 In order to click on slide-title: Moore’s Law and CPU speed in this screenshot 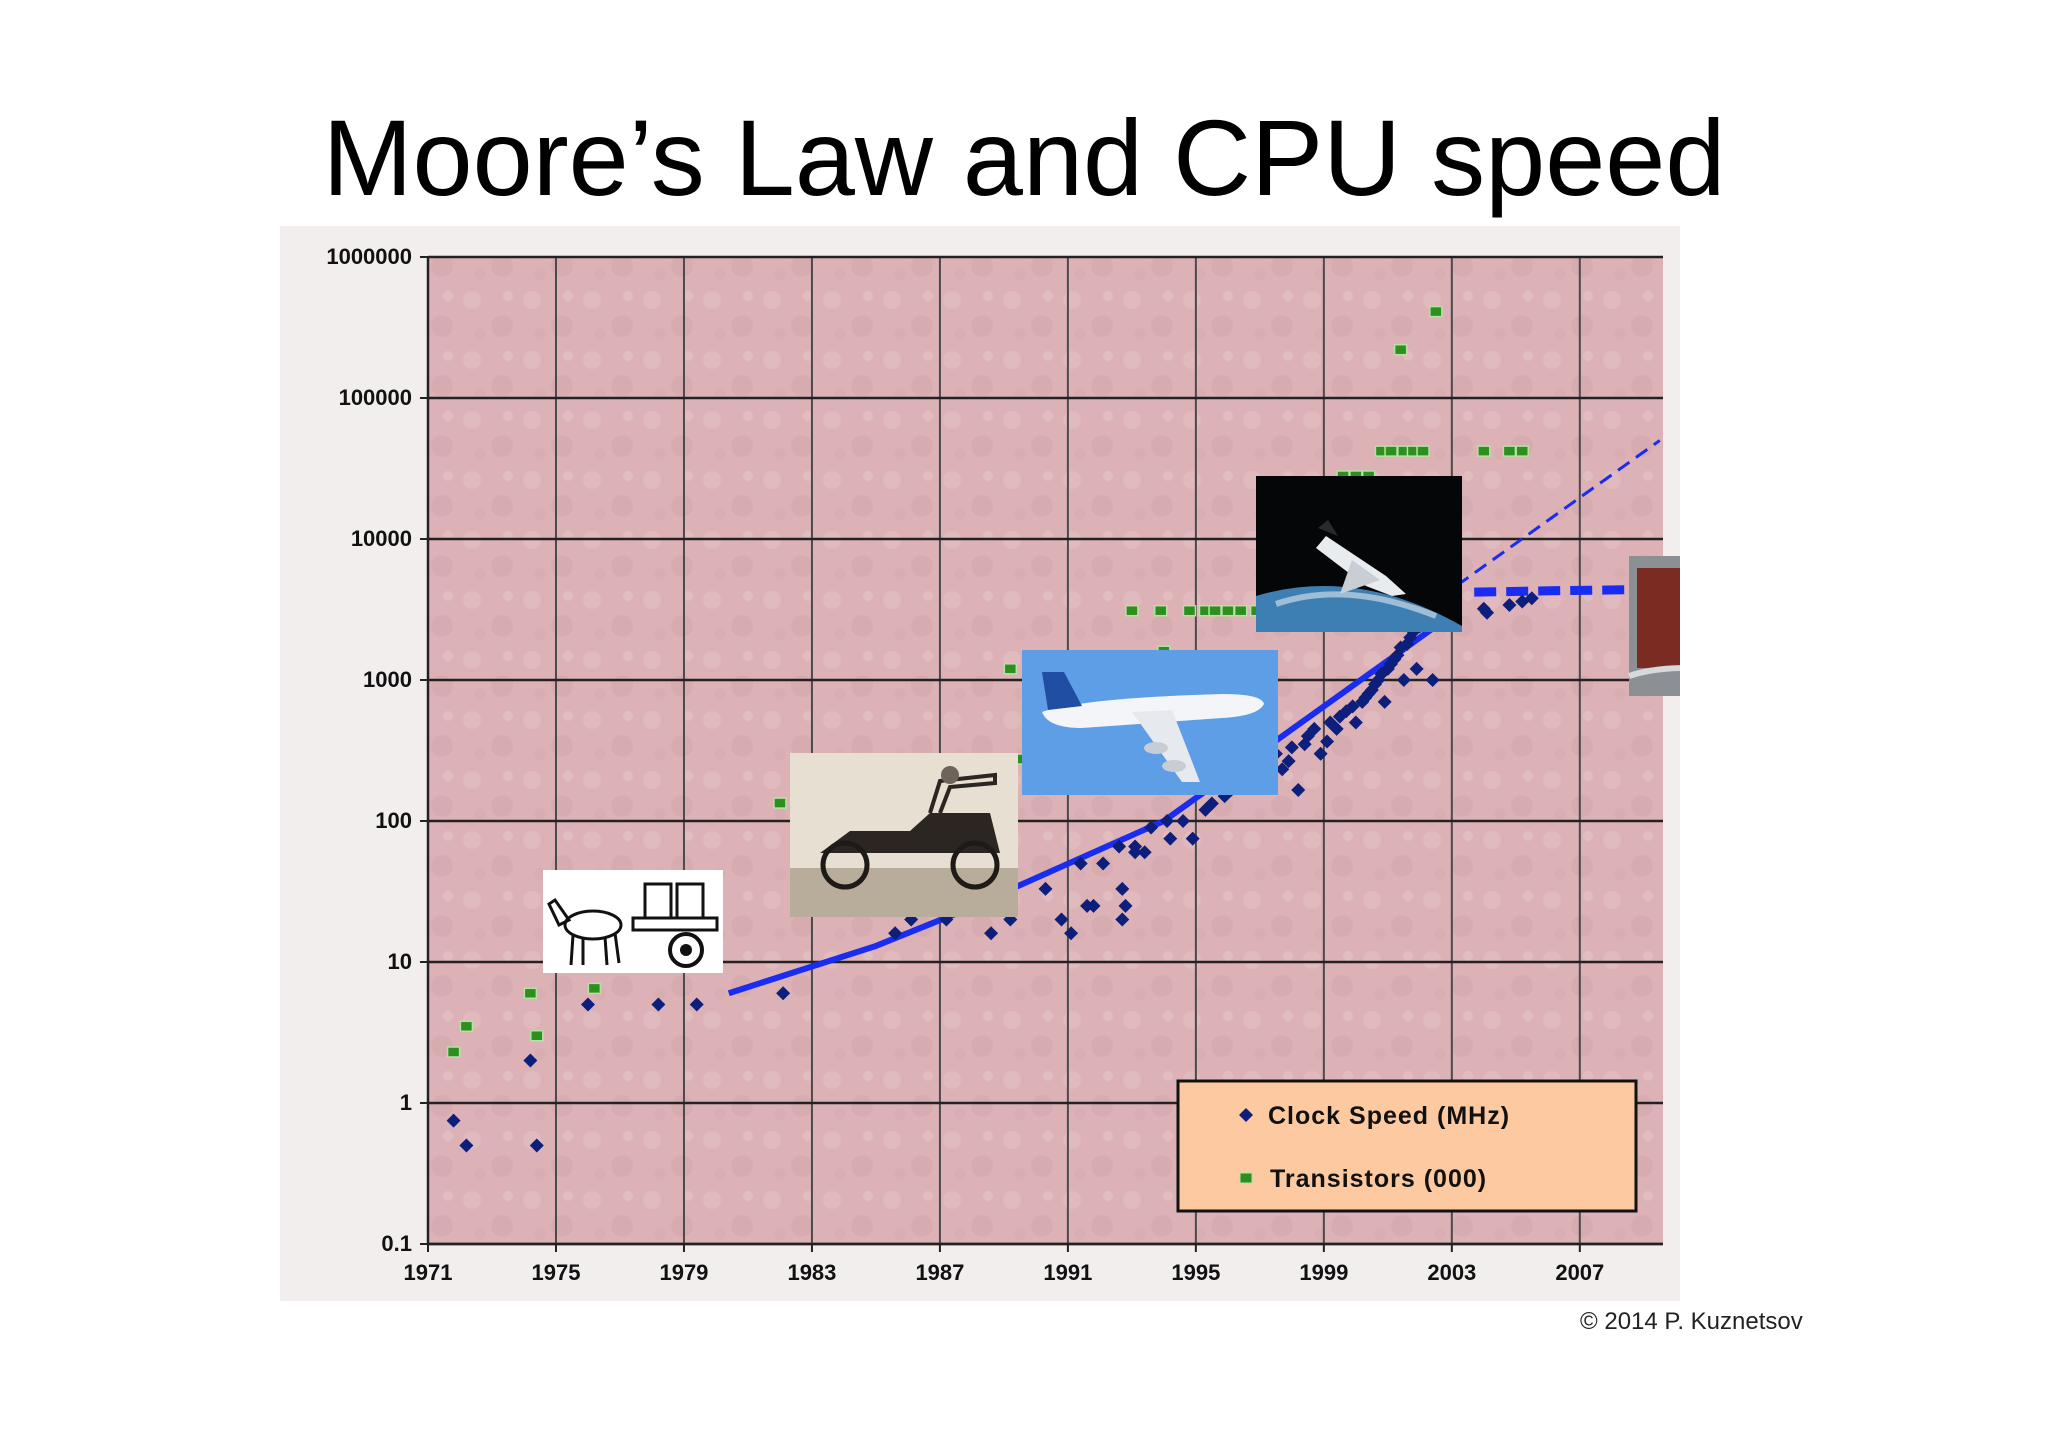, I will do `click(1024, 157)`.